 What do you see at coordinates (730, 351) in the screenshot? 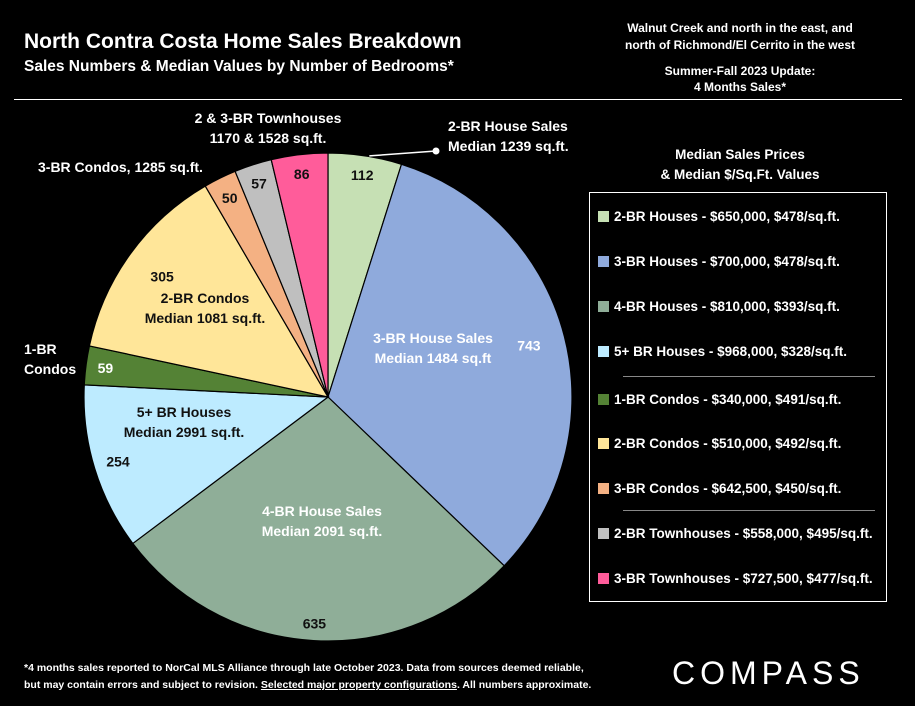
I see `legend-text-4: 5+ BR Houses - $968,000, $328/sq.ft.` at bounding box center [730, 351].